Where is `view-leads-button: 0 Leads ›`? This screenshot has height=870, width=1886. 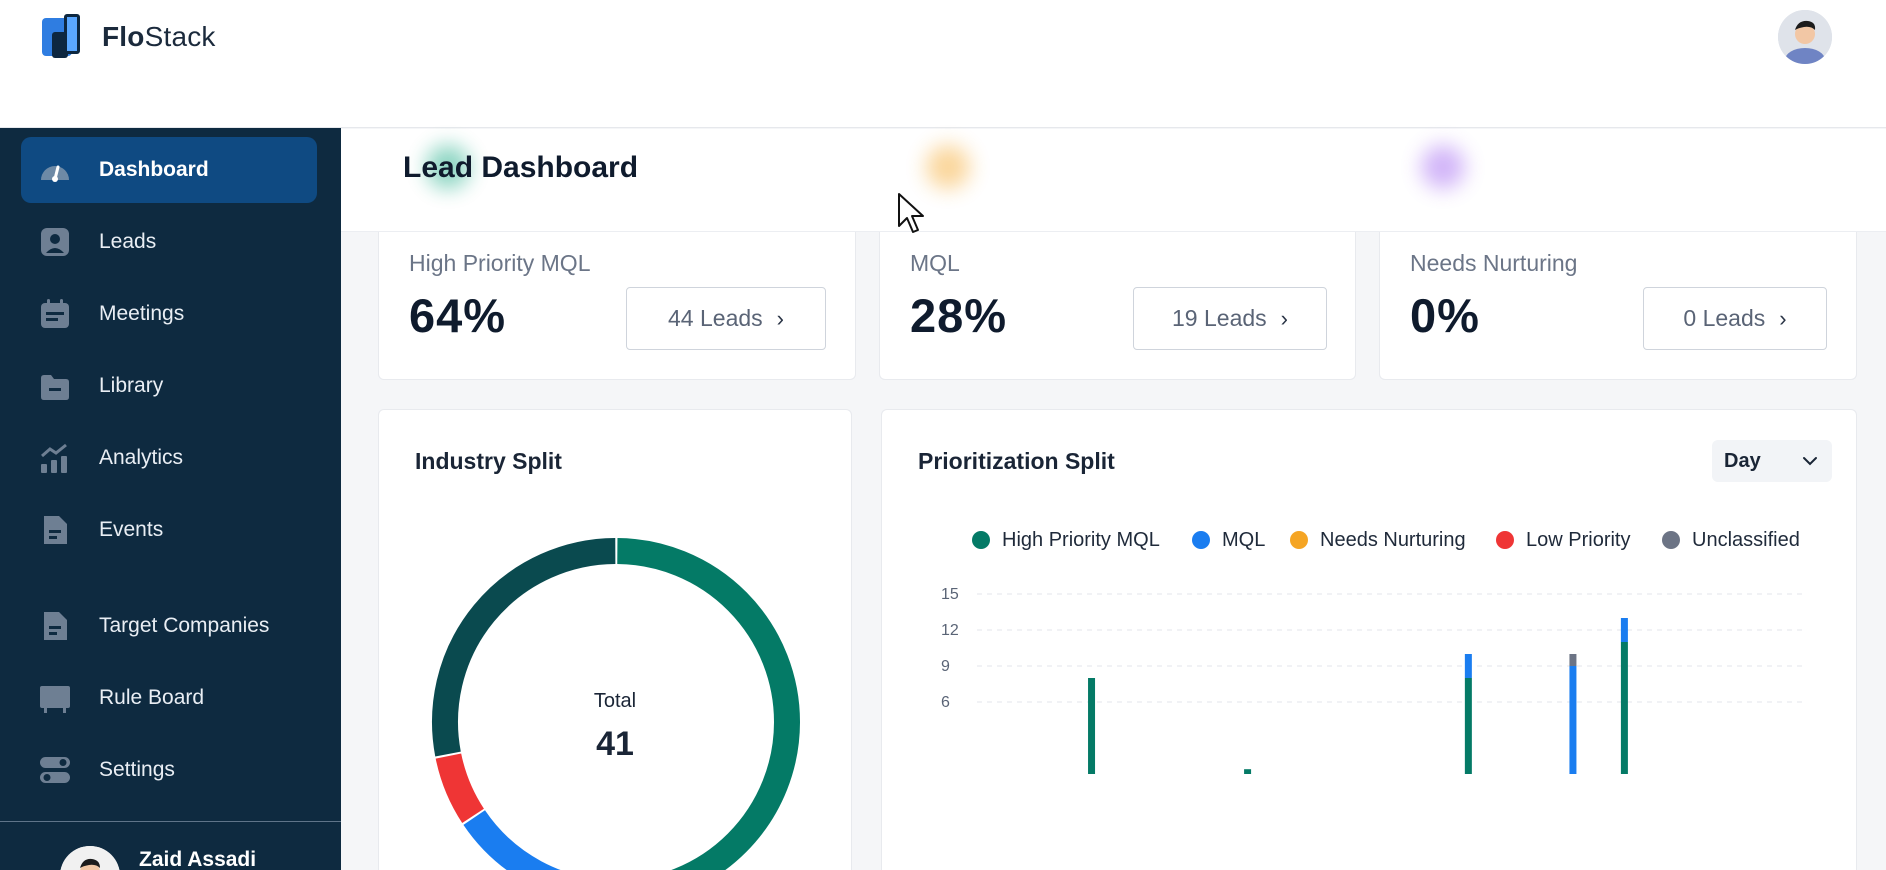 view-leads-button: 0 Leads › is located at coordinates (1735, 318).